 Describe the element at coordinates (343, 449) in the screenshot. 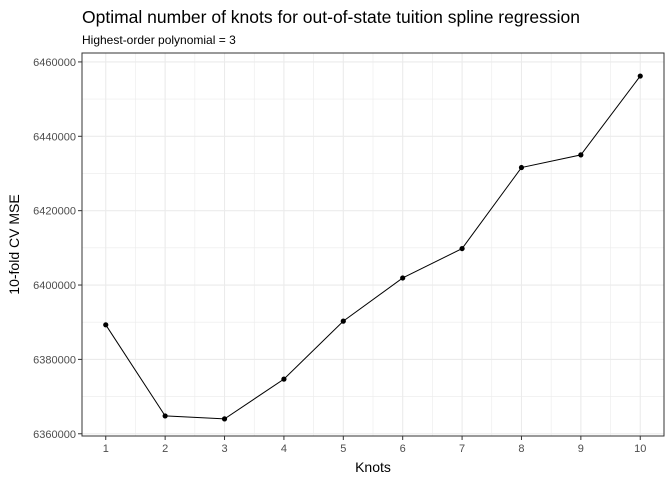

I see `x-tick-label: 5` at that location.